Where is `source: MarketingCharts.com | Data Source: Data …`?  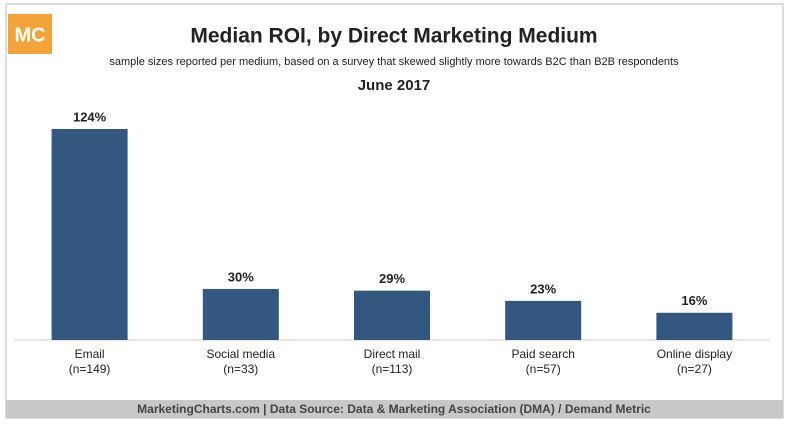
source: MarketingCharts.com | Data Source: Data … is located at coordinates (394, 409).